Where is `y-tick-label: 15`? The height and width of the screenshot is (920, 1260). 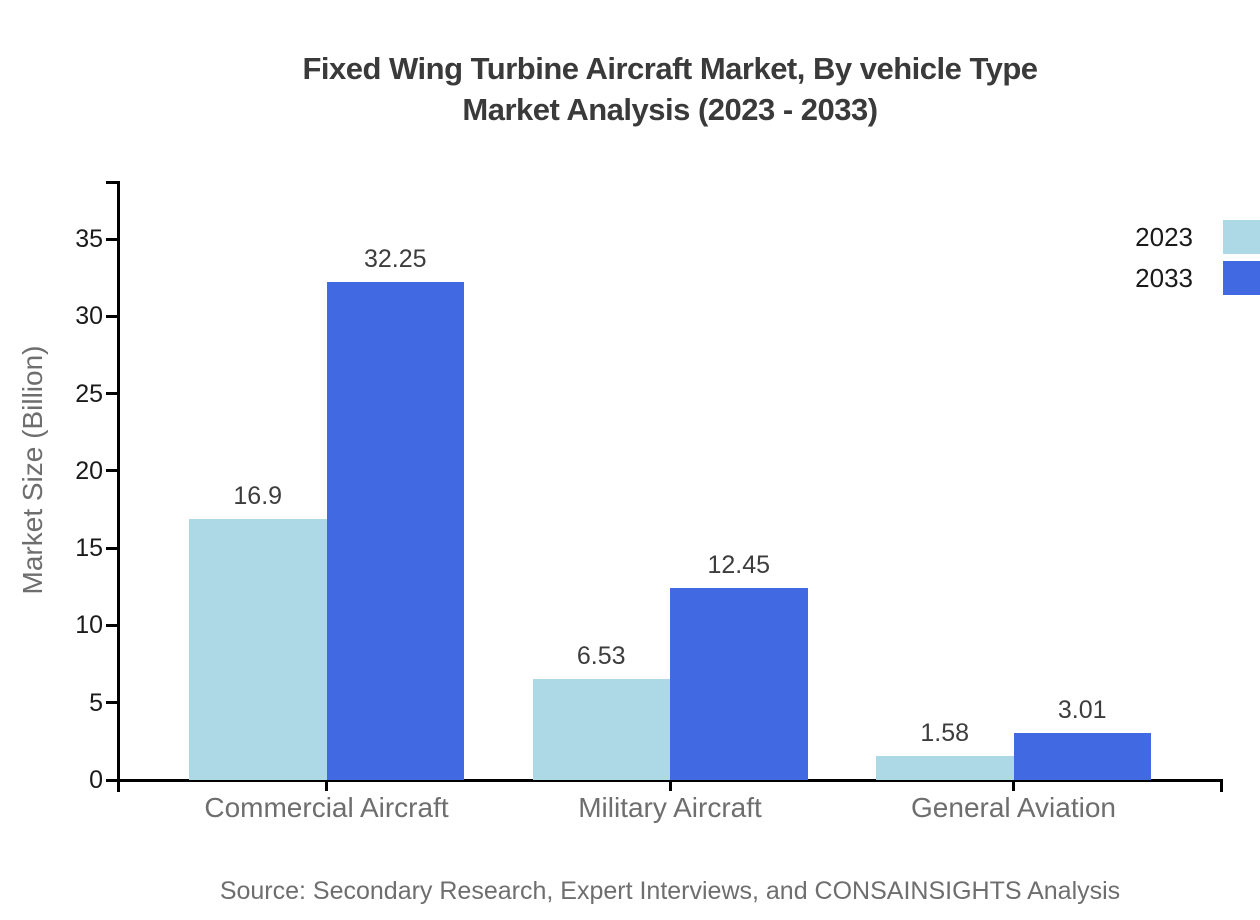 y-tick-label: 15 is located at coordinates (89, 548).